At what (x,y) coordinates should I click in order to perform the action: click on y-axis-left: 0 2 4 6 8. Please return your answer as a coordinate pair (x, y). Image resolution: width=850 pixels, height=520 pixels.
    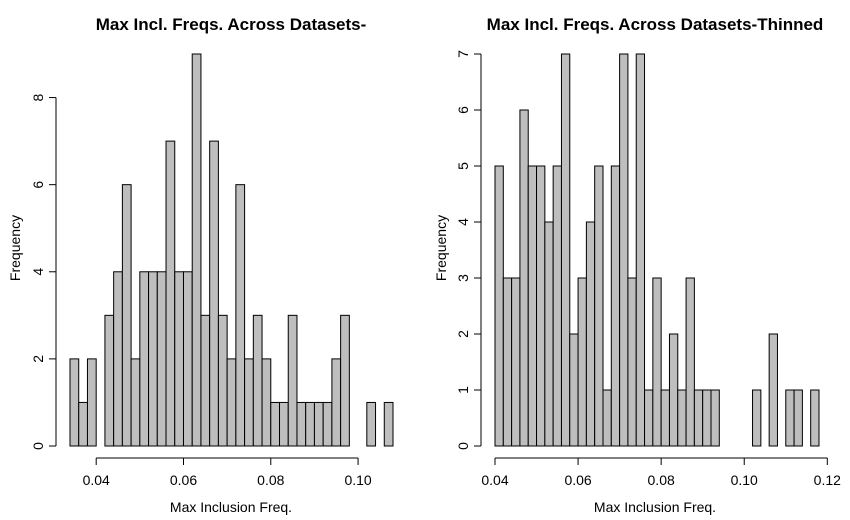
    Looking at the image, I should click on (43, 271).